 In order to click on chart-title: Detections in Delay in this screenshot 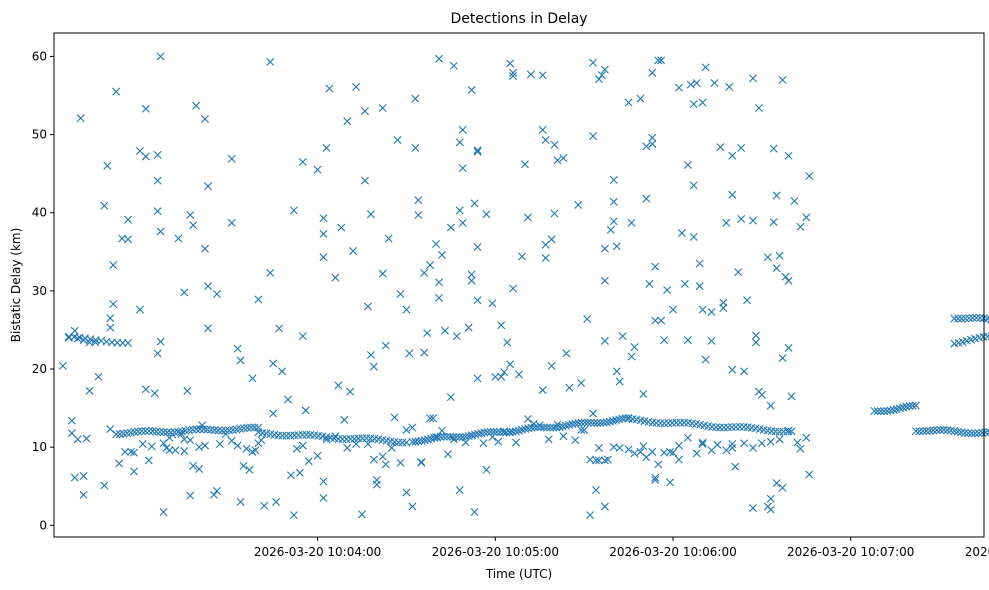, I will do `click(518, 19)`.